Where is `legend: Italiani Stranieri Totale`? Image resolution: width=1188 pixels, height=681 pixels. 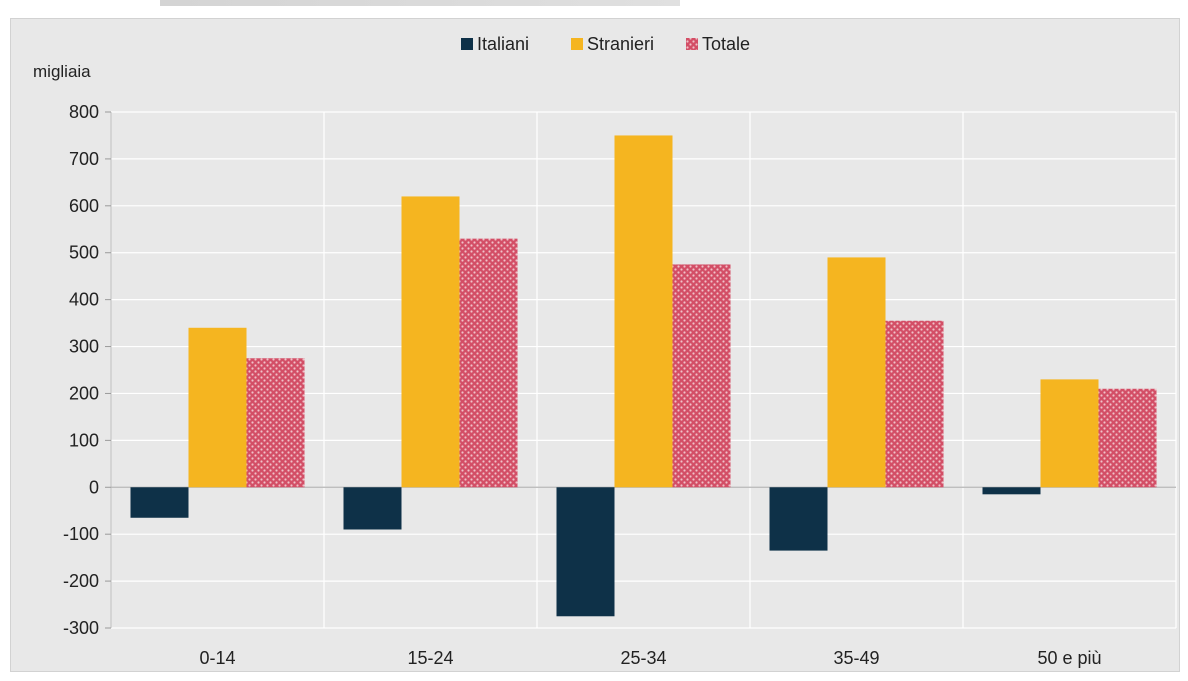 legend: Italiani Stranieri Totale is located at coordinates (605, 44).